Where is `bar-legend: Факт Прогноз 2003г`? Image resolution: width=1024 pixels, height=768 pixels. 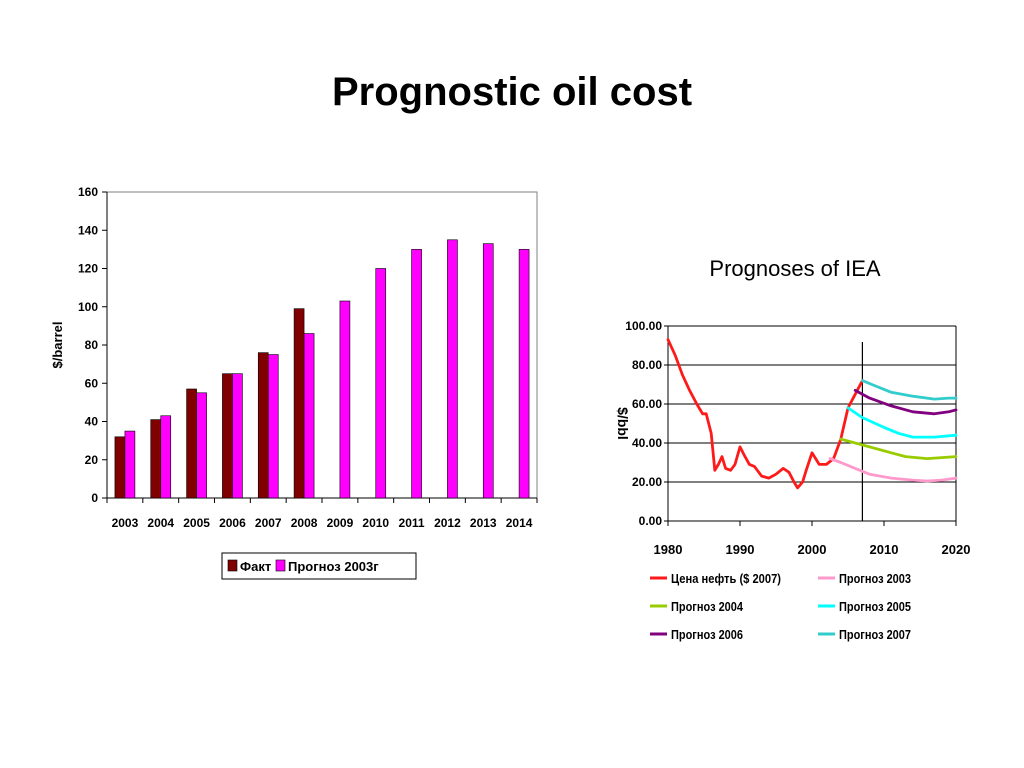 bar-legend: Факт Прогноз 2003г is located at coordinates (319, 566).